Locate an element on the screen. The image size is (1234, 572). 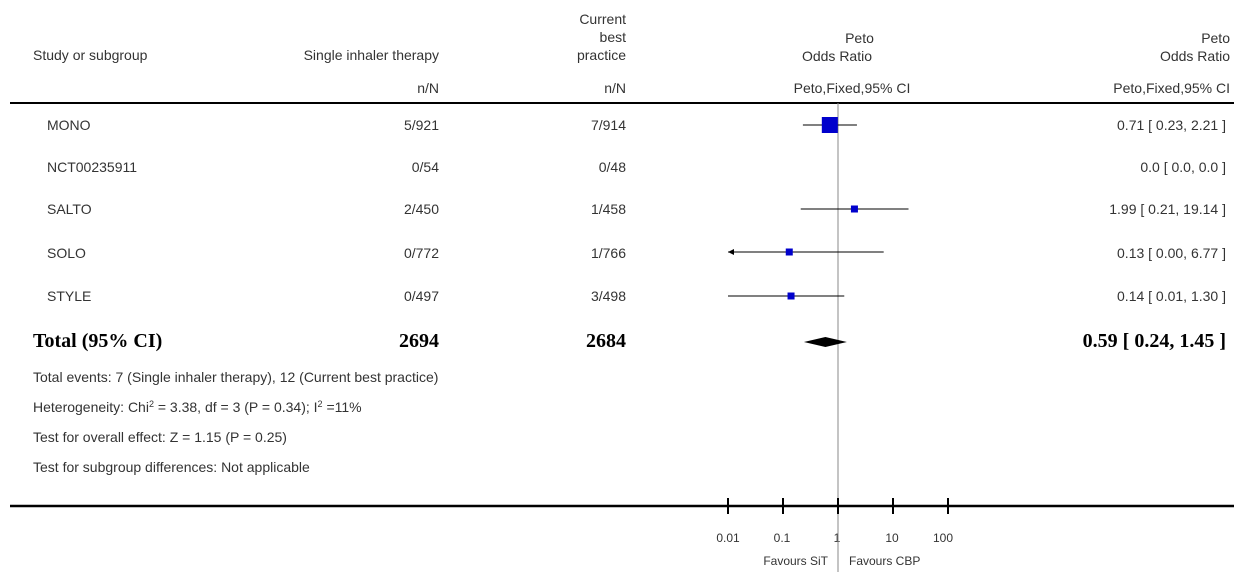
study-name-mono: MONO is located at coordinates (69, 125).